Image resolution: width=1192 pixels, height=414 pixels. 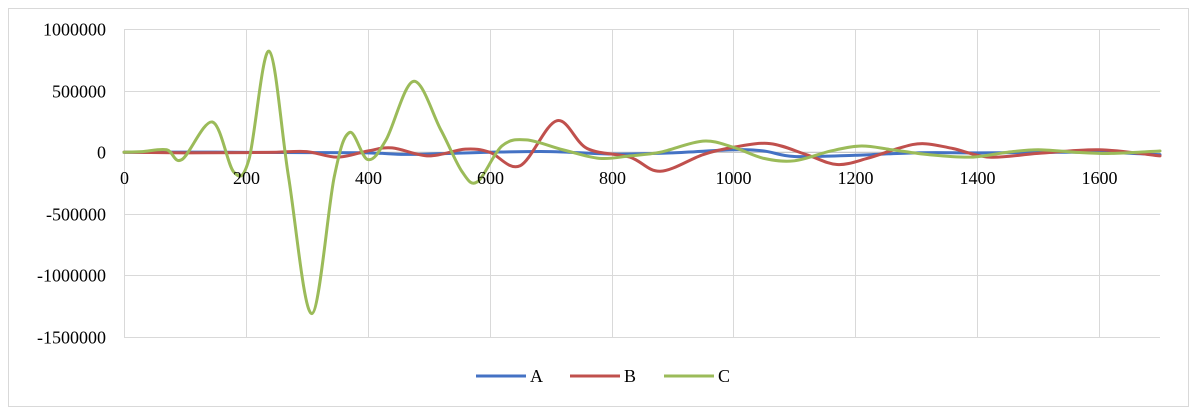 What do you see at coordinates (536, 376) in the screenshot?
I see `legend-label-a: A` at bounding box center [536, 376].